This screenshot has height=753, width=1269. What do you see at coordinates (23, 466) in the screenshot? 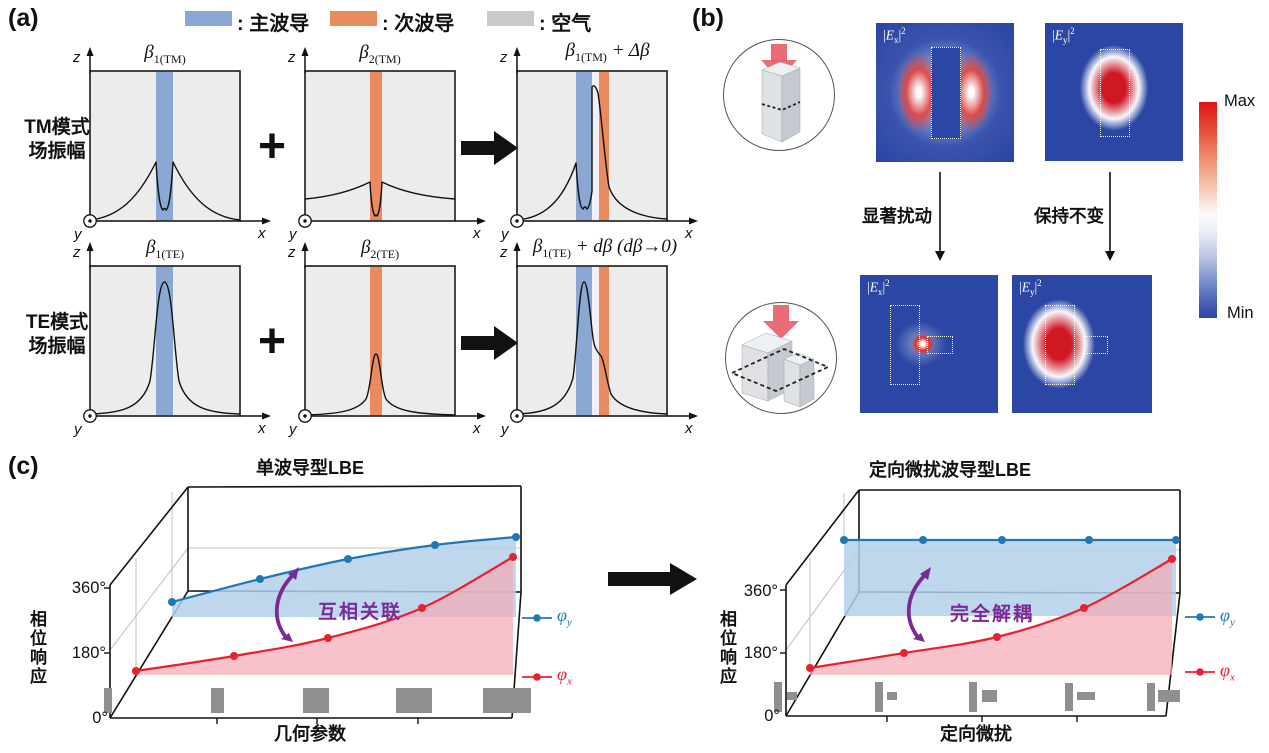
I see `panel-c-label: (c)` at bounding box center [23, 466].